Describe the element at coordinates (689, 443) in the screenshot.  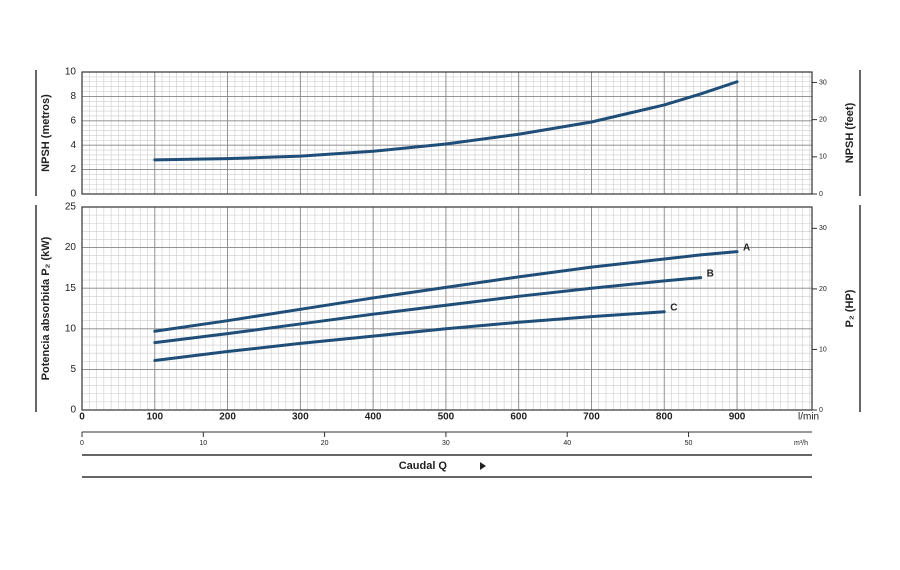
I see `x2-tick-label: 50` at that location.